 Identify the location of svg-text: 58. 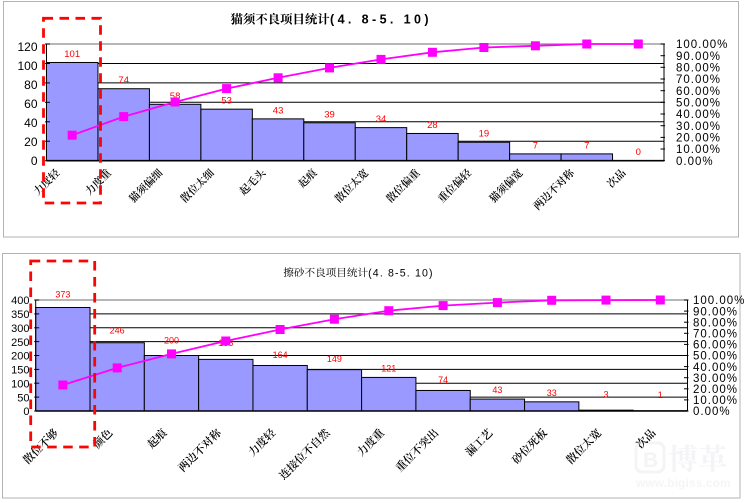
(175, 96).